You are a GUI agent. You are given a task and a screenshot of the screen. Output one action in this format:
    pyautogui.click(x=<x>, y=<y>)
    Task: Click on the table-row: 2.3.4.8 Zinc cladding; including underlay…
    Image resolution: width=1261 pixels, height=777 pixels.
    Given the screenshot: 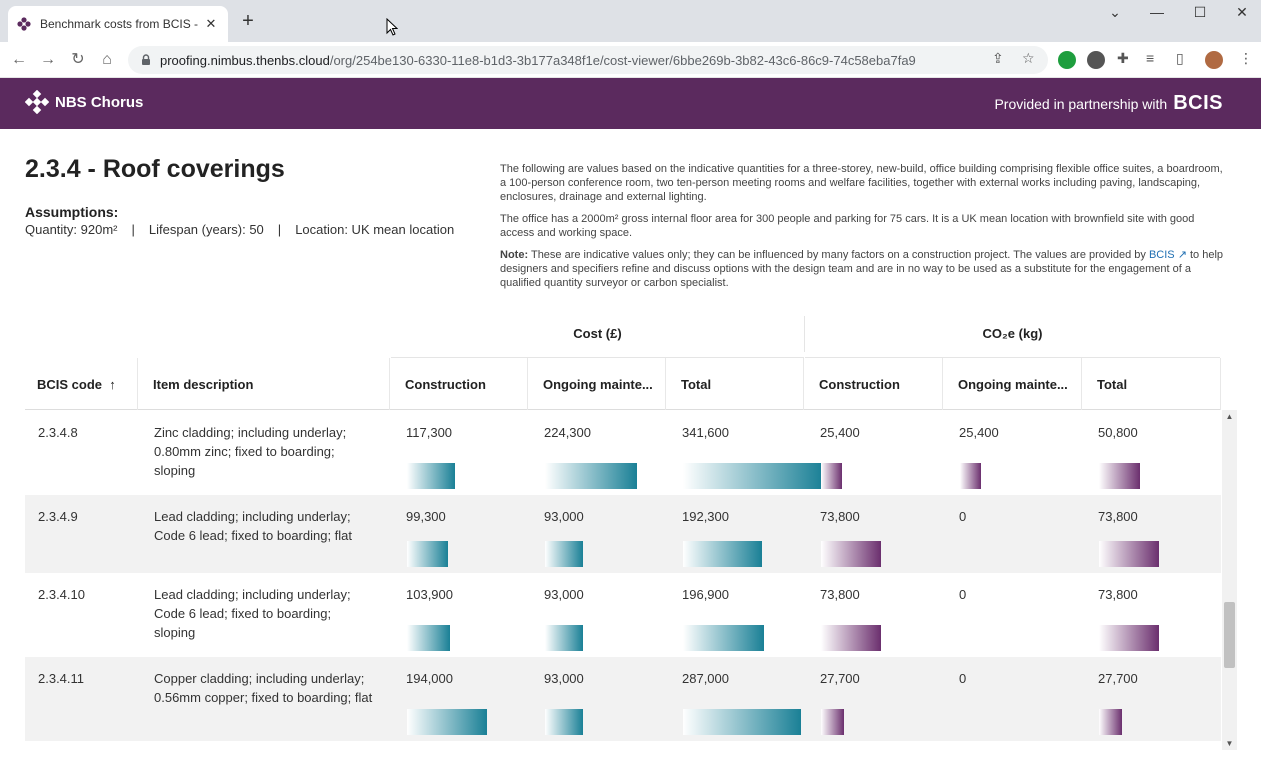 What is the action you would take?
    pyautogui.click(x=623, y=453)
    